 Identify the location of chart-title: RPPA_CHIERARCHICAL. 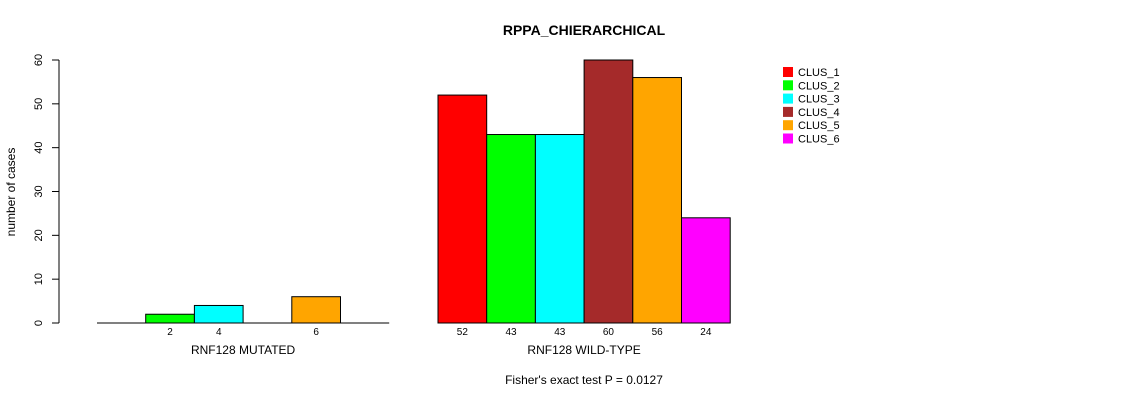
(584, 30).